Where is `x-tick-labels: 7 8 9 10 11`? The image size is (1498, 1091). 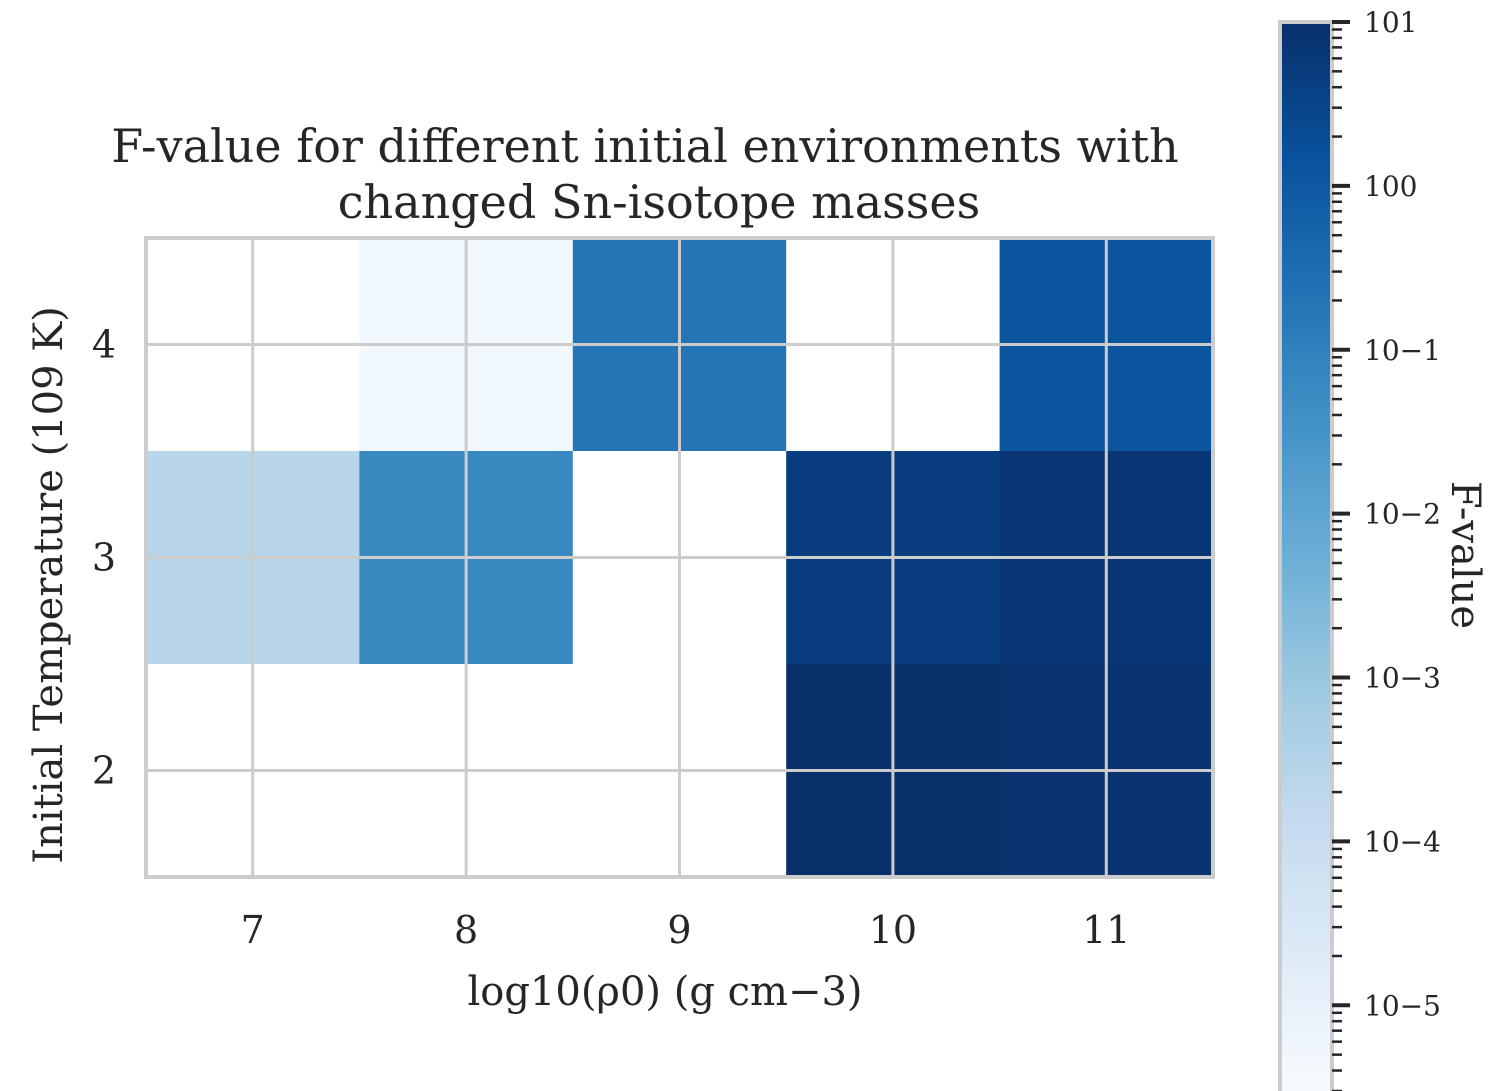
x-tick-labels: 7 8 9 10 11 is located at coordinates (686, 930).